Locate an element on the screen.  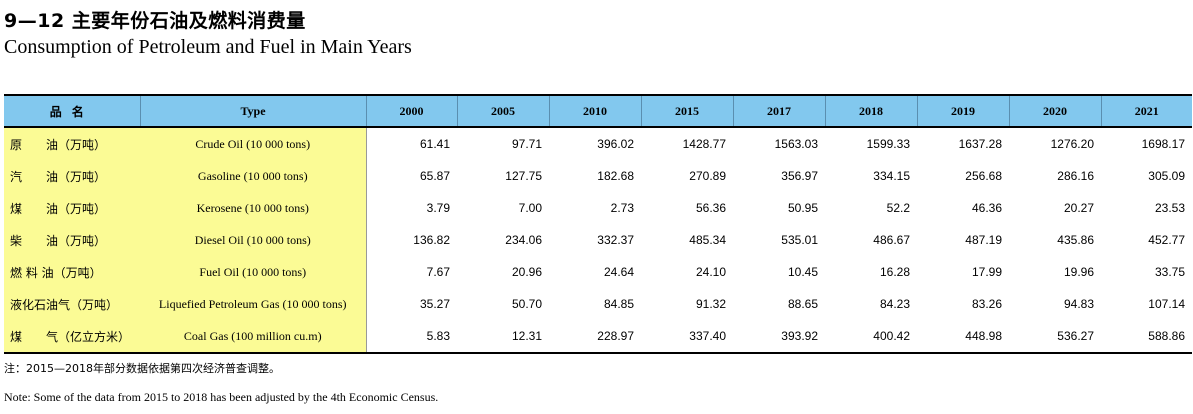
table-cell-value: 356.97 is located at coordinates (799, 176).